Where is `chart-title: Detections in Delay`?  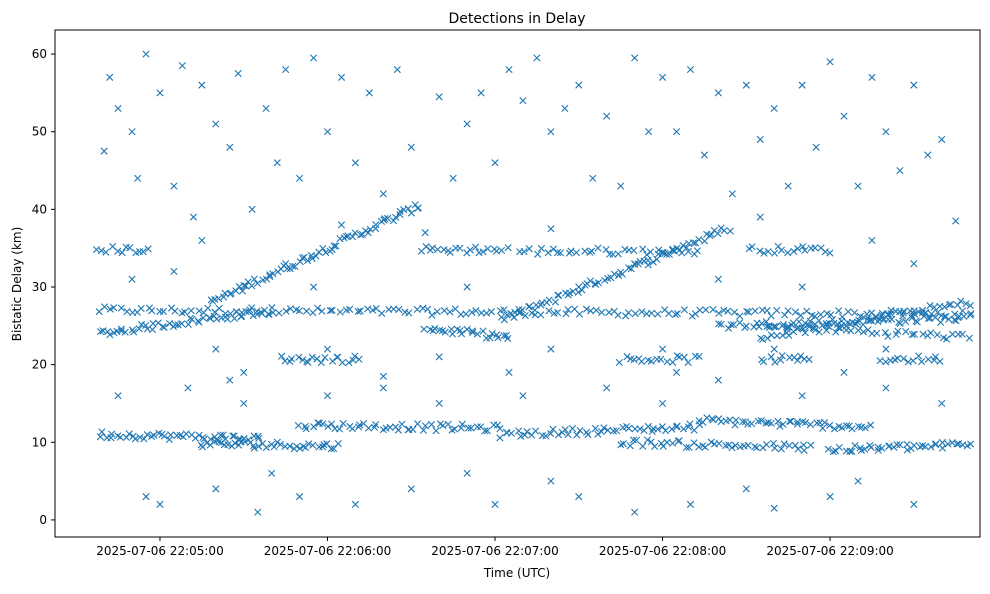
chart-title: Detections in Delay is located at coordinates (516, 19).